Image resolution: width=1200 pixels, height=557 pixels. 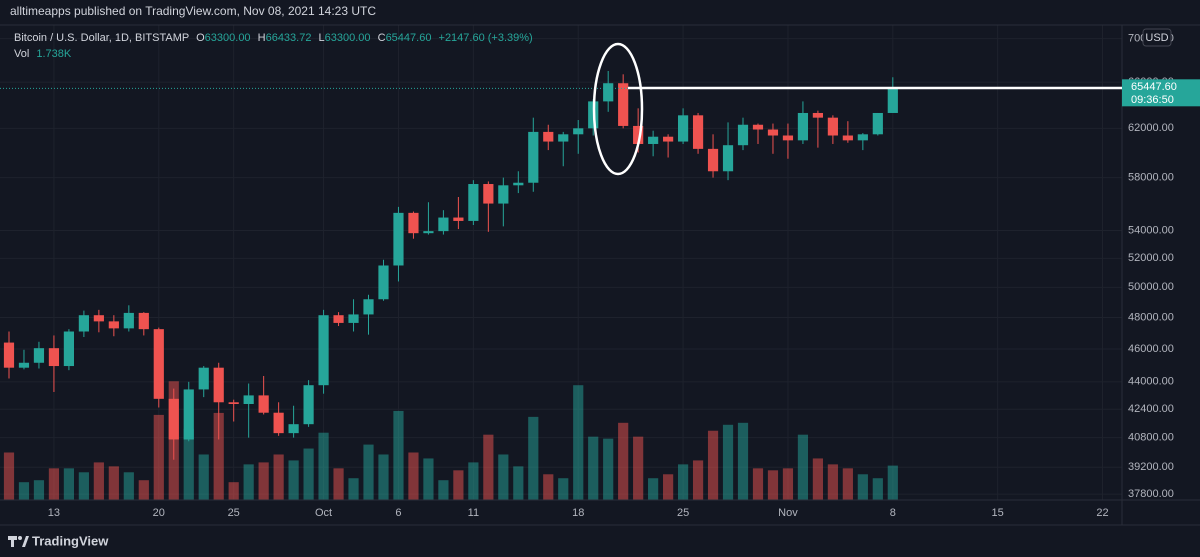 What do you see at coordinates (788, 513) in the screenshot?
I see `x-tick-label: Nov` at bounding box center [788, 513].